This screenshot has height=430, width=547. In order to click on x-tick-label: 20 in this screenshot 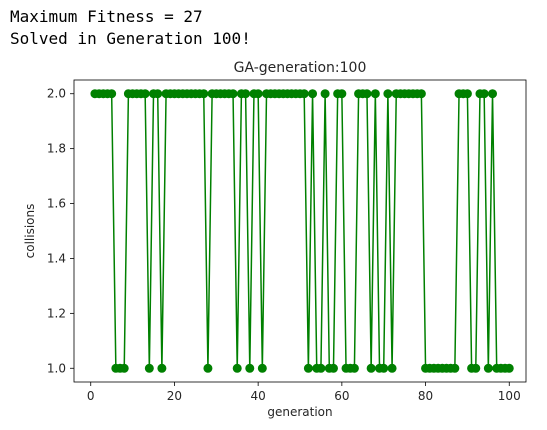, I will do `click(174, 396)`.